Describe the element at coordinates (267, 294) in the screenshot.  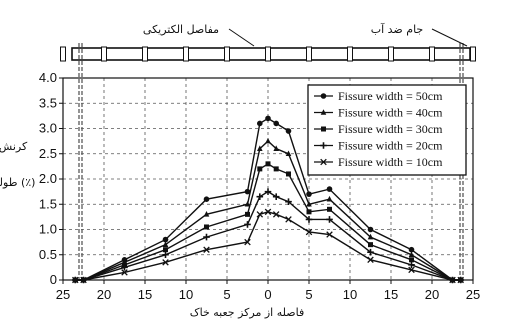
I see `x-tick-label: 0` at that location.